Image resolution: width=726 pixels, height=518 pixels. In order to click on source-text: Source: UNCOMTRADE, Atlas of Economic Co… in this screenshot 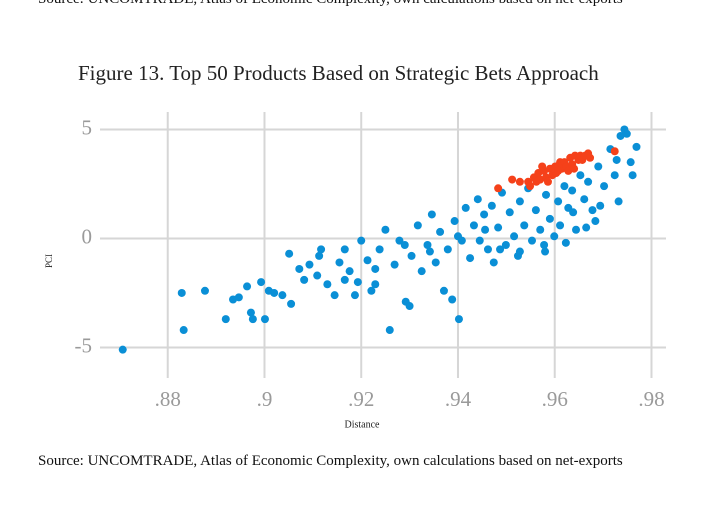, I will do `click(330, 461)`.